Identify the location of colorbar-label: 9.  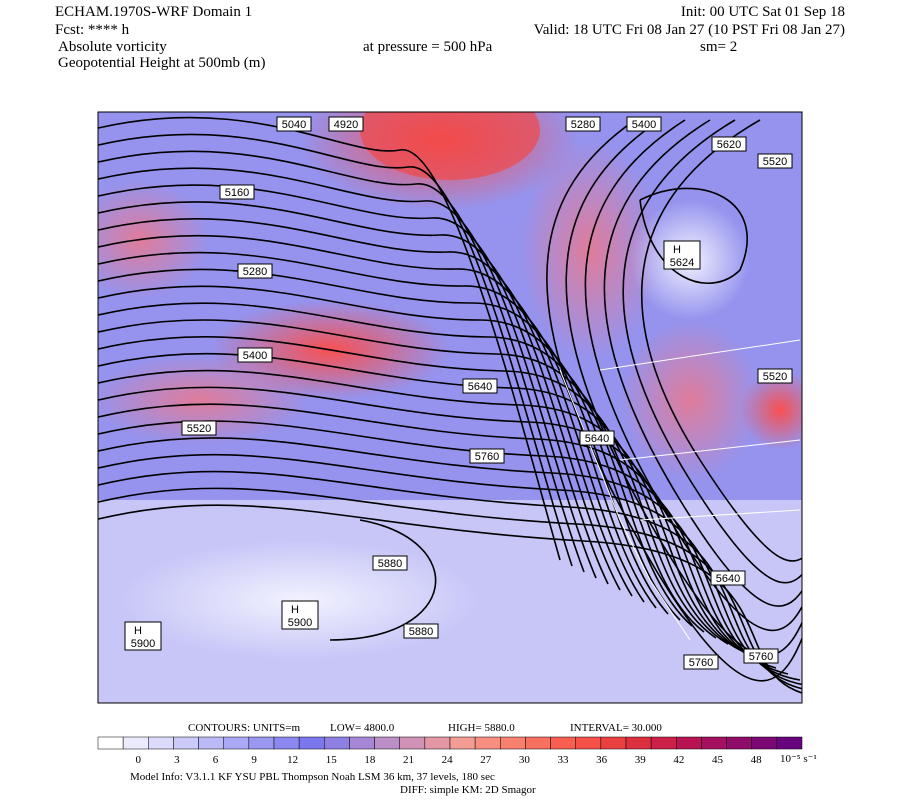
(254, 760).